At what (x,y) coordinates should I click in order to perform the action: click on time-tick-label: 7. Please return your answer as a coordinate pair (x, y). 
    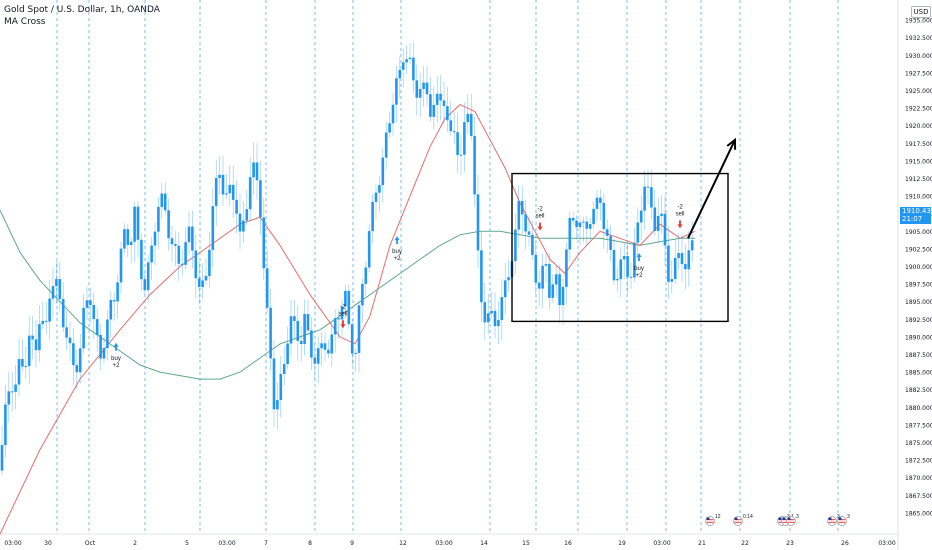
    Looking at the image, I should click on (266, 543).